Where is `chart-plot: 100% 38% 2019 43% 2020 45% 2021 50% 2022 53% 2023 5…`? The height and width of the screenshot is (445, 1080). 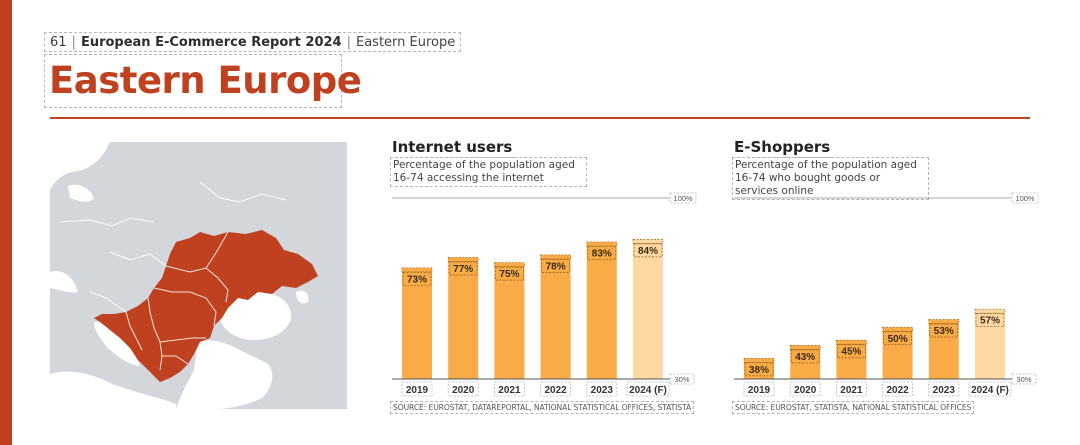
chart-plot: 100% 38% 2019 43% 2020 45% 2021 50% 2022 53% 2023 5… is located at coordinates (886, 294).